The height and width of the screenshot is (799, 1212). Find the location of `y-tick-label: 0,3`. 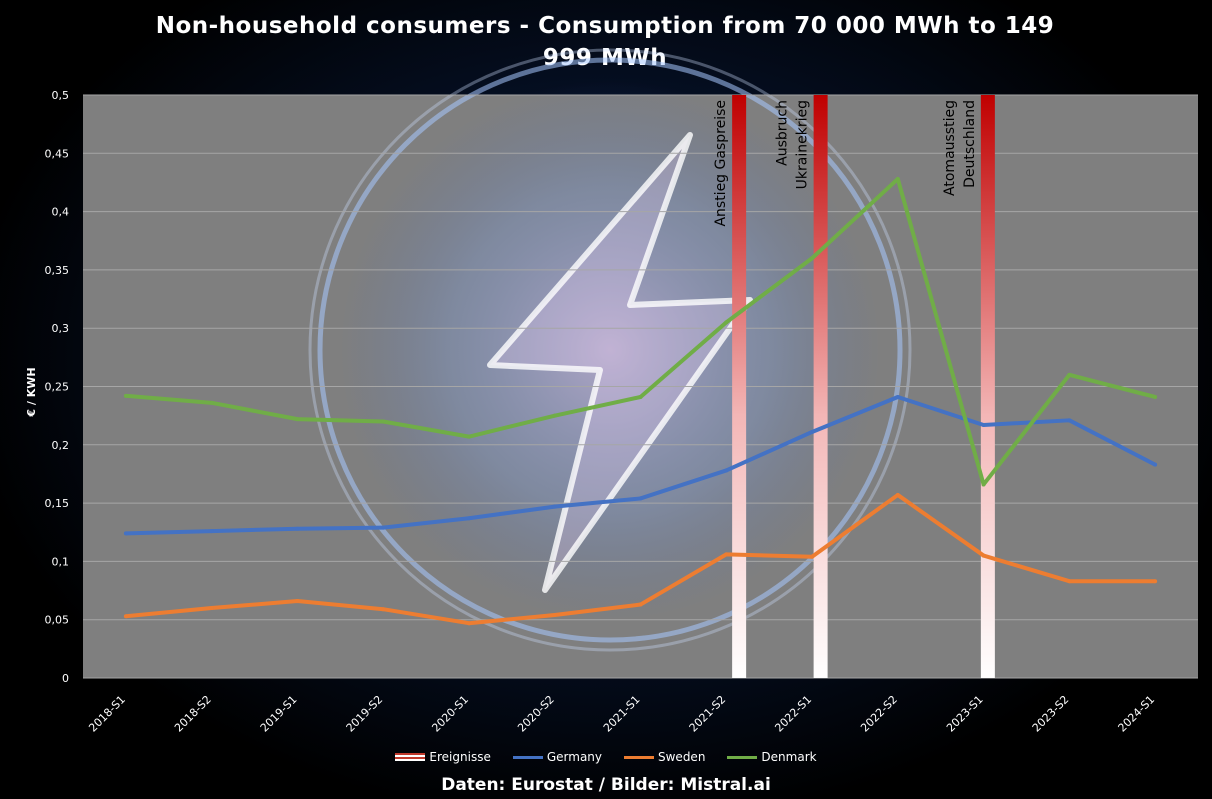

y-tick-label: 0,3 is located at coordinates (61, 328).